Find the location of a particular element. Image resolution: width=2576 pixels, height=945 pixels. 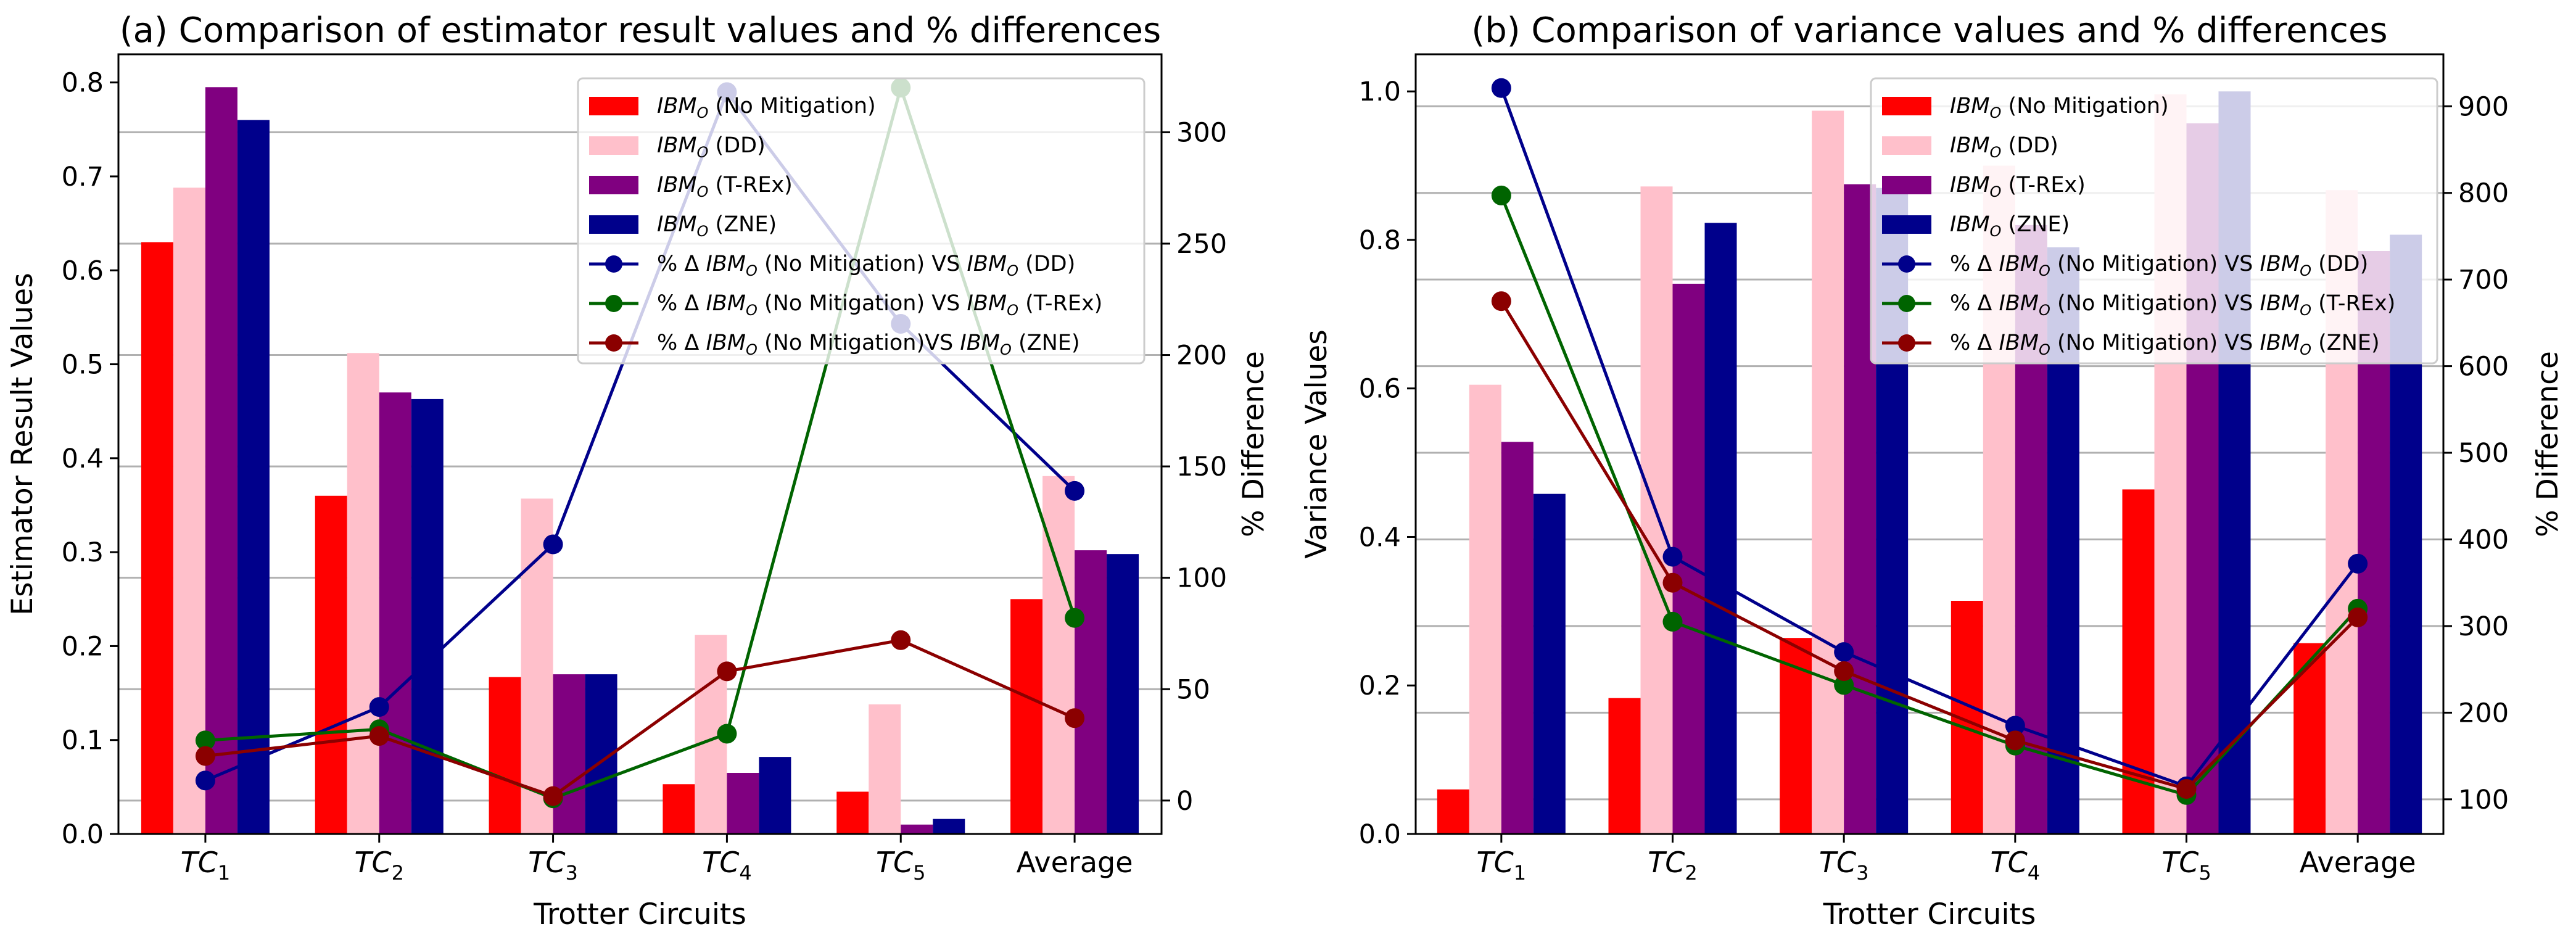

y2-tick-label: 900 is located at coordinates (2483, 106).